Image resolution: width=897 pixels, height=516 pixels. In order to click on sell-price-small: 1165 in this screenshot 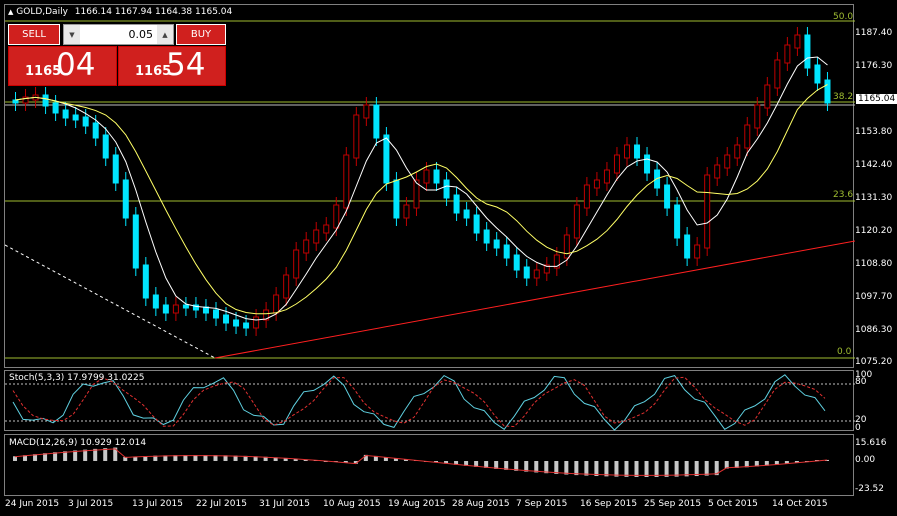, I will do `click(43, 71)`.